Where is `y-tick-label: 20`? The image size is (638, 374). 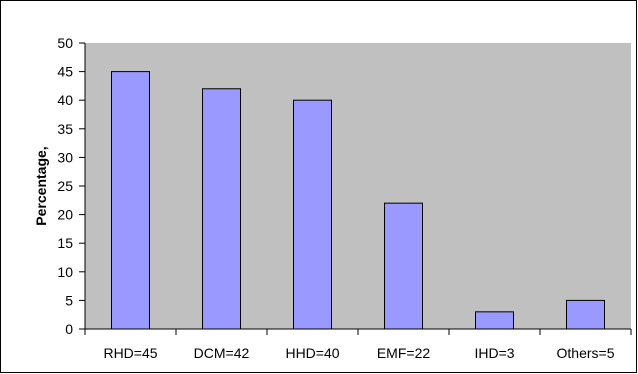
y-tick-label: 20 is located at coordinates (65, 215).